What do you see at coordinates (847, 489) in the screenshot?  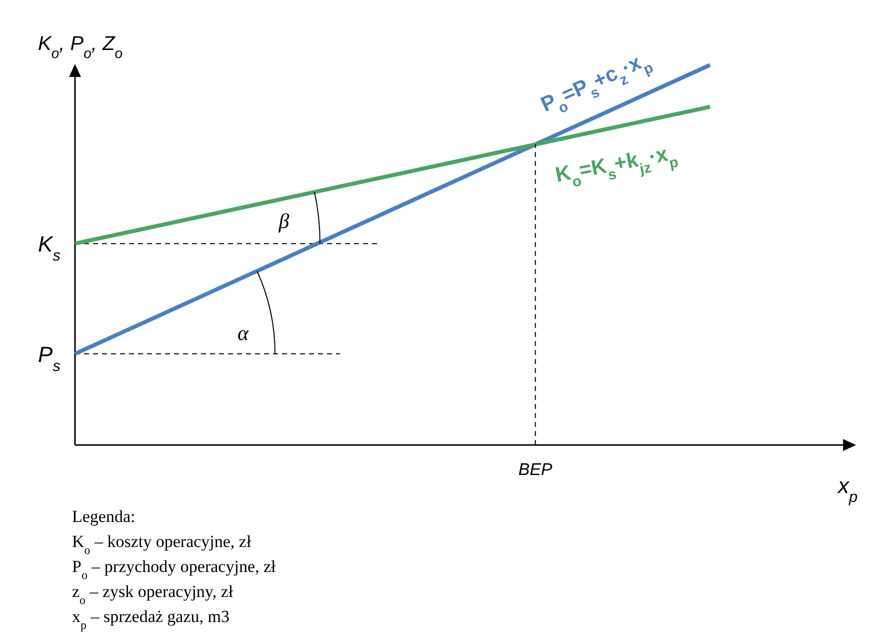 I see `x-axis-title: x$_{p}$` at bounding box center [847, 489].